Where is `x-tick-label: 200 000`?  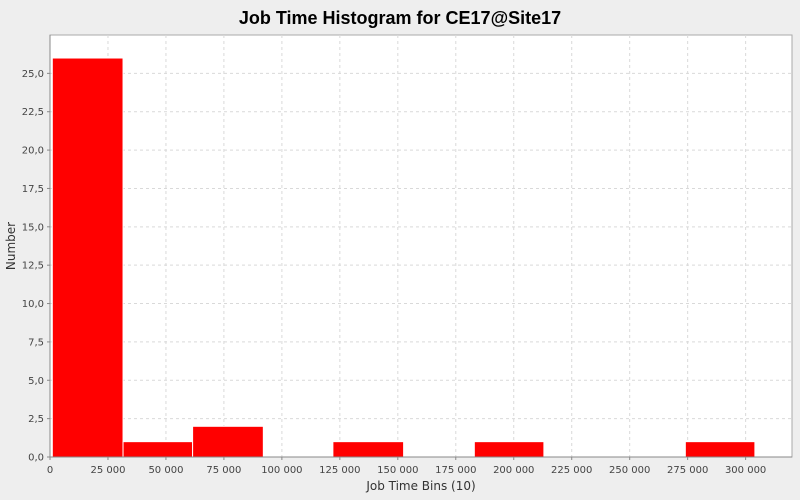
x-tick-label: 200 000 is located at coordinates (513, 470).